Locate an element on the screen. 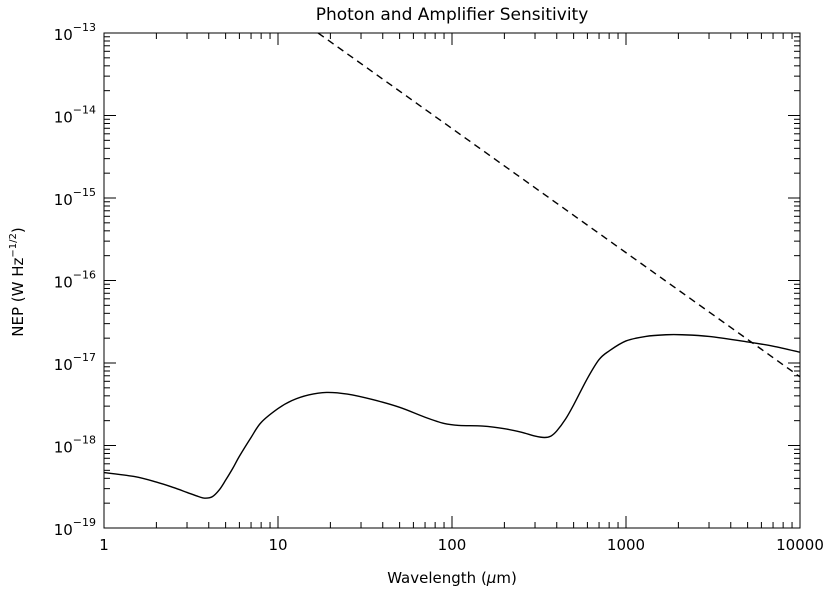 The image size is (830, 593). x-axis-title-pre: Wavelength ( is located at coordinates (437, 578).